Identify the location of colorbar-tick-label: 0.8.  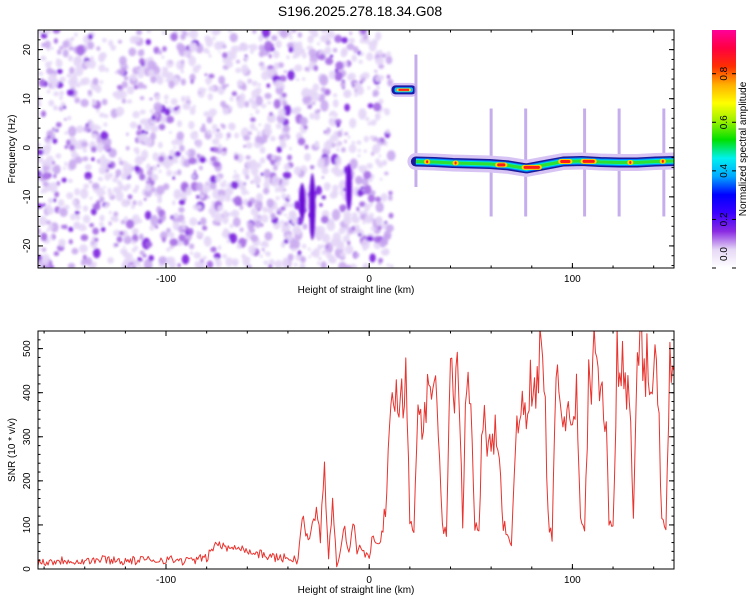
(724, 73).